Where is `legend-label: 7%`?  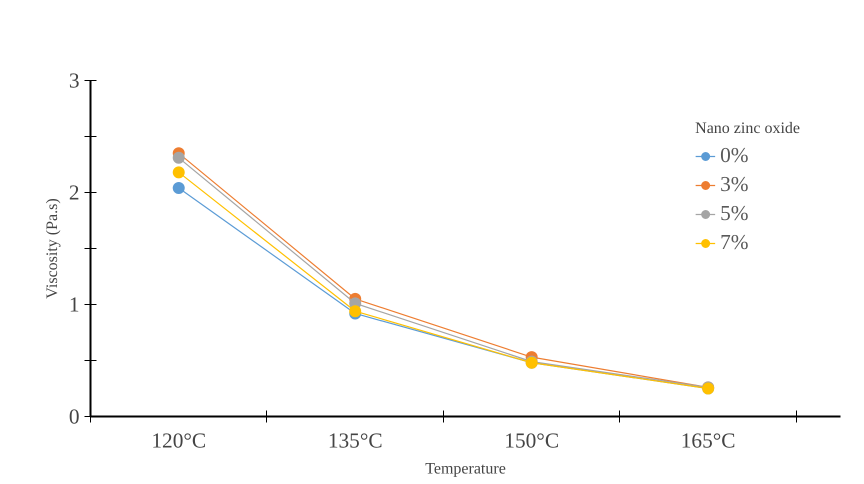
legend-label: 7% is located at coordinates (734, 242).